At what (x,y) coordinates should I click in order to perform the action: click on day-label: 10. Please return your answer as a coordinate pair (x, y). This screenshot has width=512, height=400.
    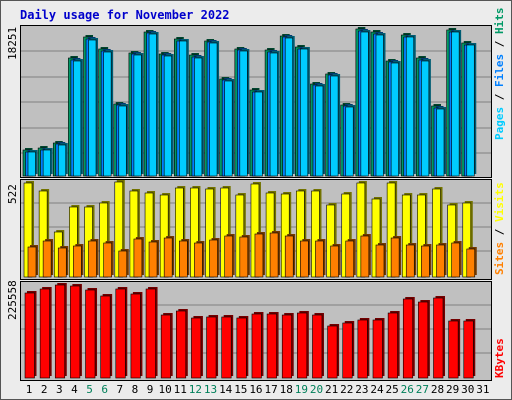
    Looking at the image, I should click on (165, 389).